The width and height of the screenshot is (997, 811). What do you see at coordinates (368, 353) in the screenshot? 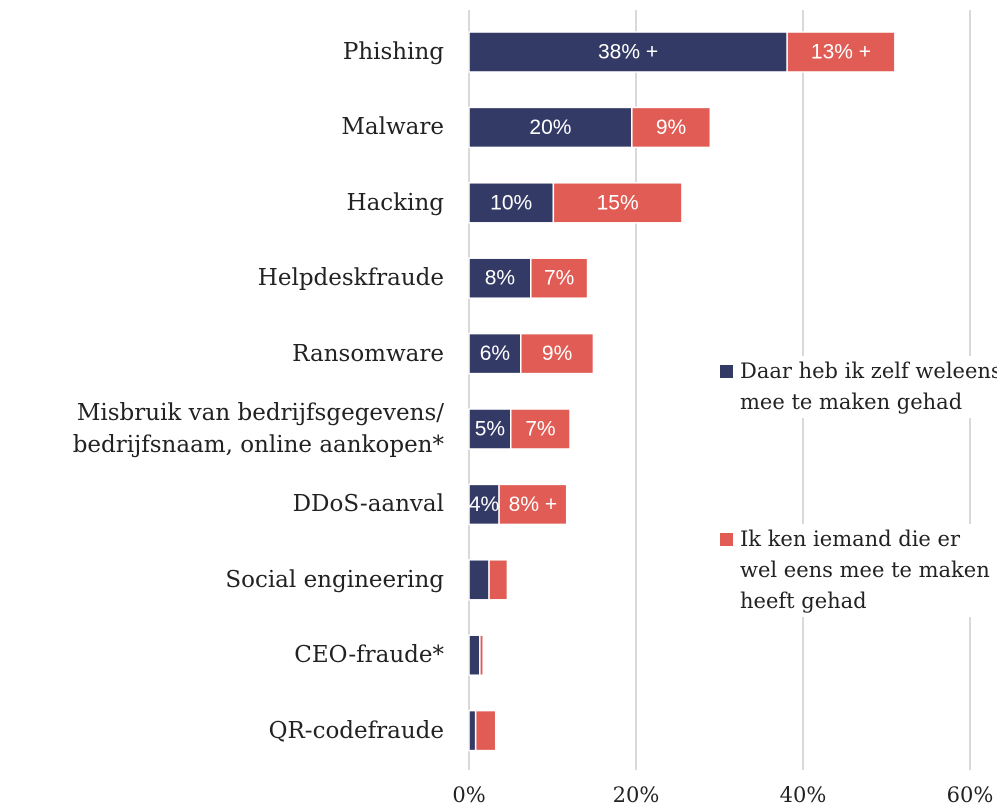
I see `y-tick-label: Ransomware` at bounding box center [368, 353].